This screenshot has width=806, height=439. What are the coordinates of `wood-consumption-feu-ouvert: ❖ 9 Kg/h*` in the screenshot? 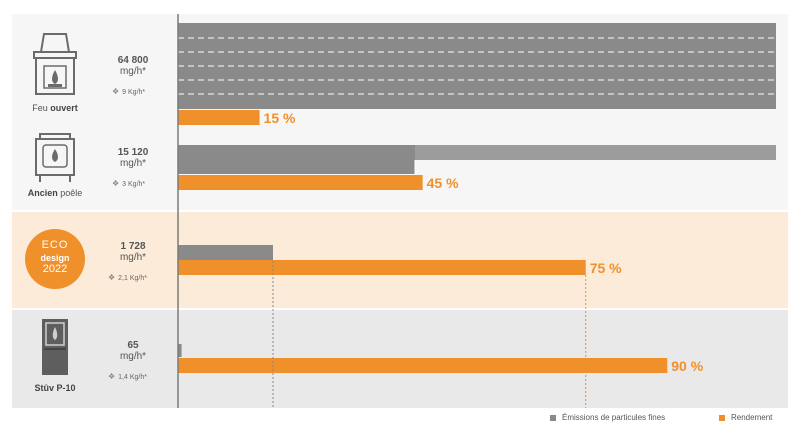 It's located at (128, 91).